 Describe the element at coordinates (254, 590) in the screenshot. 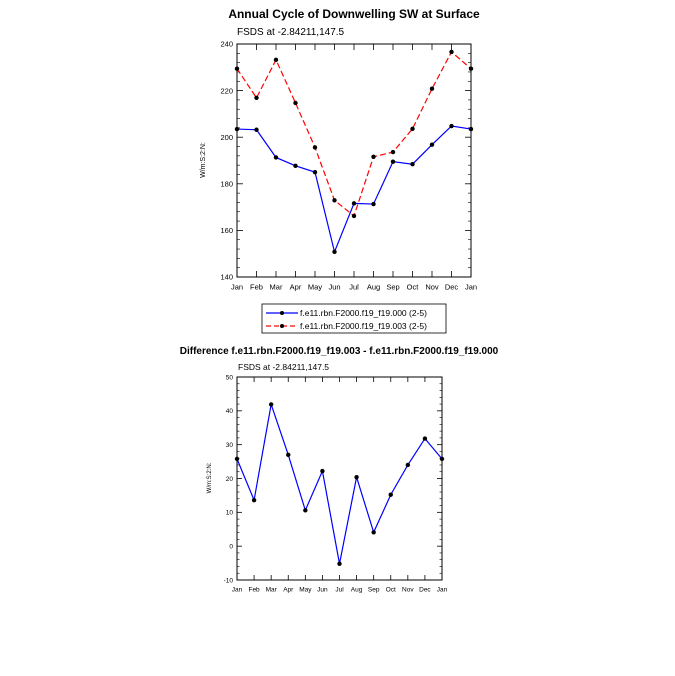

I see `chart2-xtick-label: Feb` at that location.